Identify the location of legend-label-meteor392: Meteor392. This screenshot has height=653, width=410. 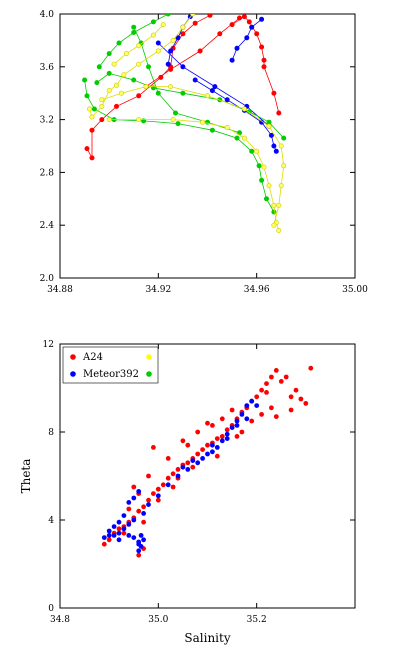
(111, 374).